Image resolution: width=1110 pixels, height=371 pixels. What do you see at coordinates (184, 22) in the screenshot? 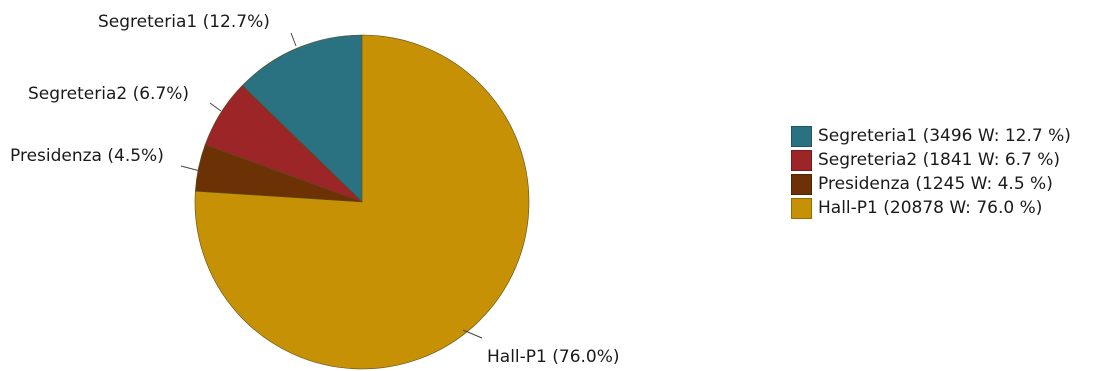
I see `slice-label-segreteria1: Segreteria1 (12.7%)` at bounding box center [184, 22].